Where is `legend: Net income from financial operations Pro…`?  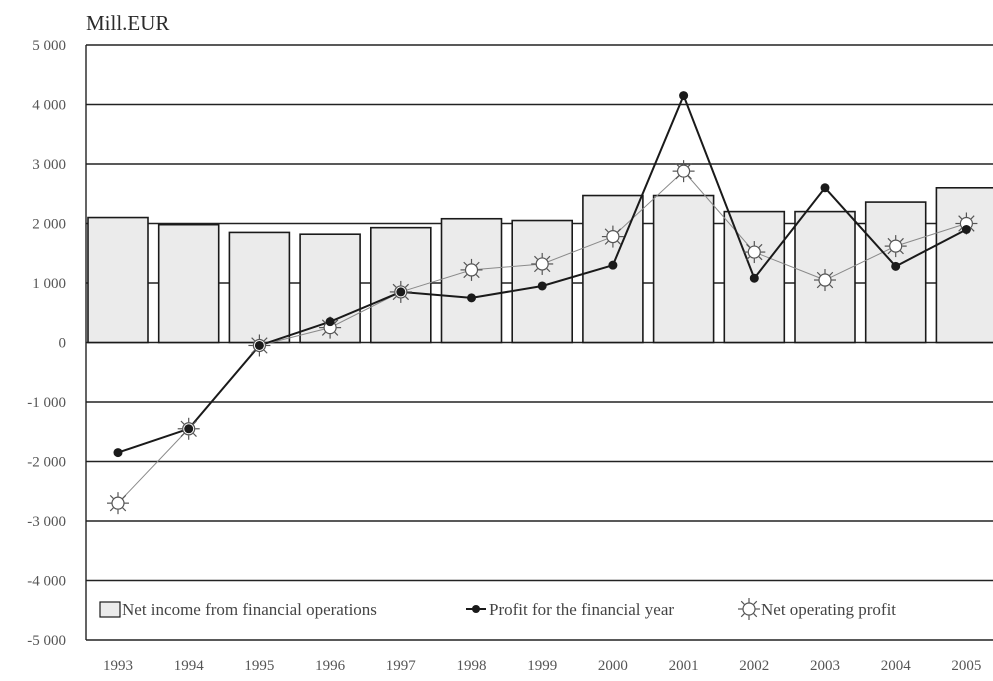 legend: Net income from financial operations Pro… is located at coordinates (497, 609).